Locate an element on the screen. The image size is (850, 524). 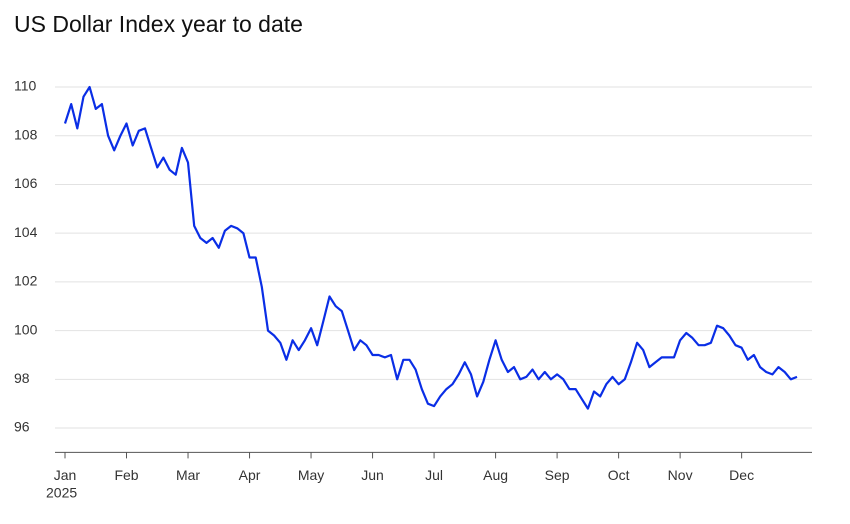
x-tick-label: Feb is located at coordinates (126, 475).